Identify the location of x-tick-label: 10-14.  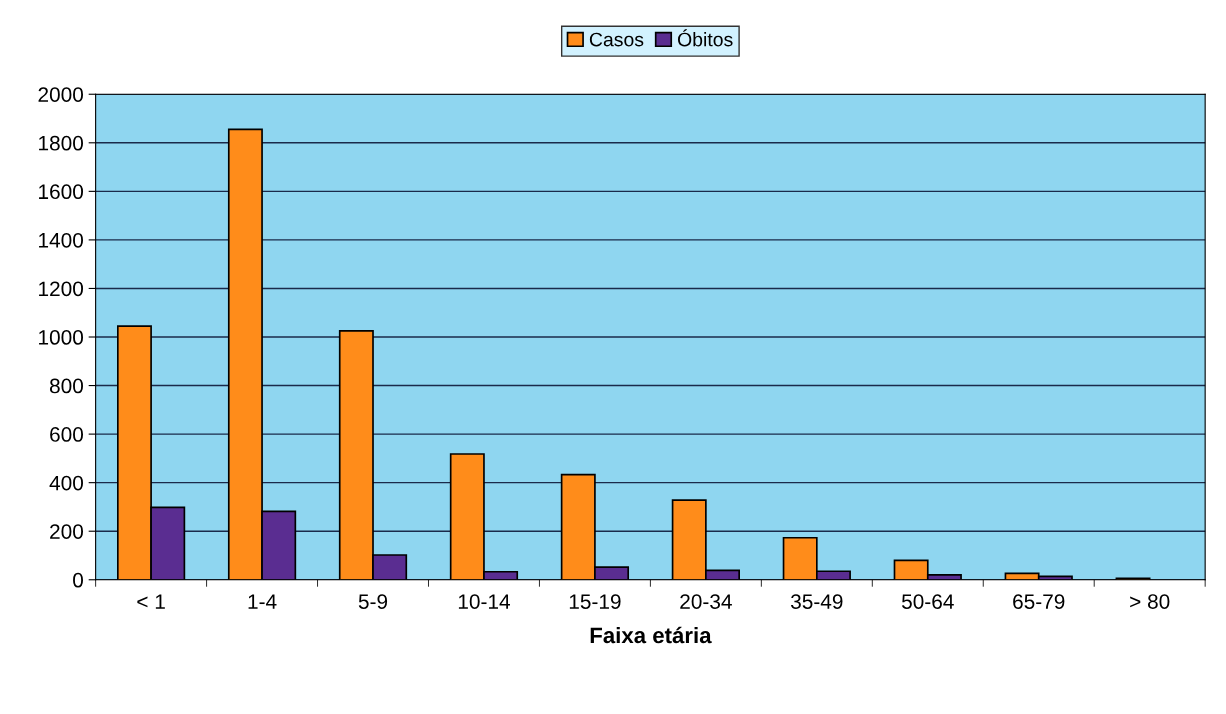
(484, 601).